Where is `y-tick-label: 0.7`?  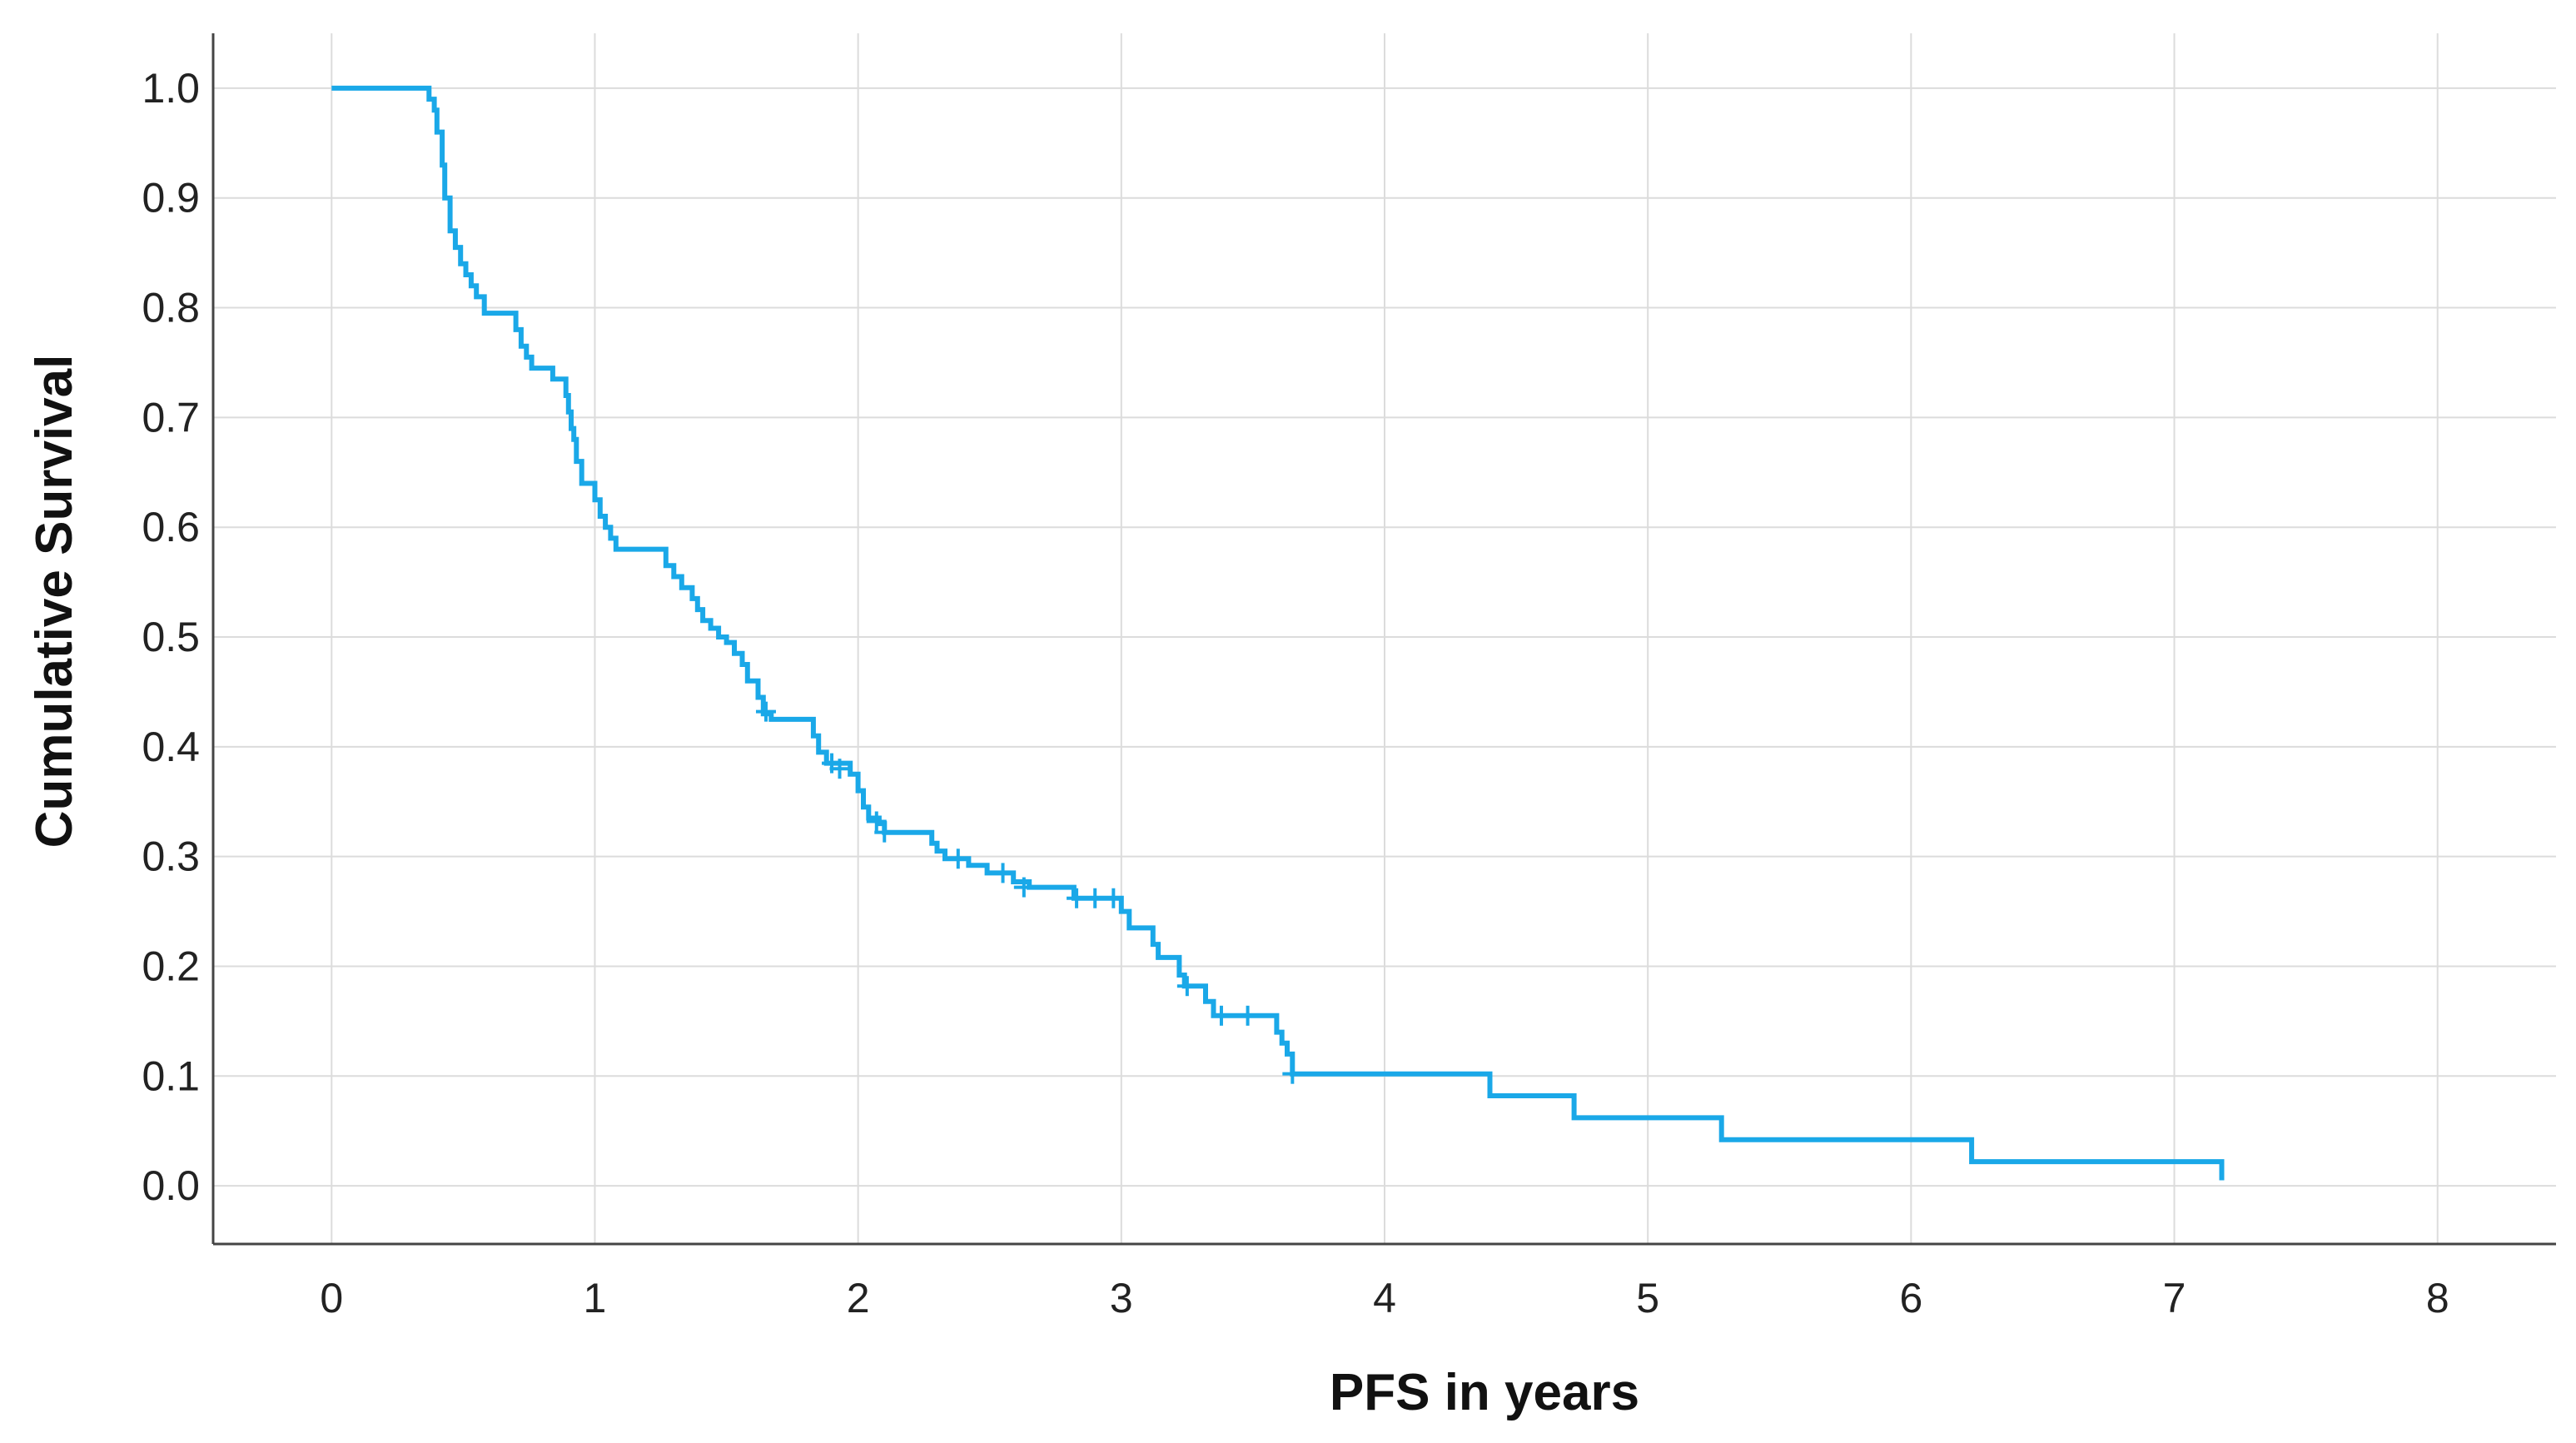
y-tick-label: 0.7 is located at coordinates (171, 417).